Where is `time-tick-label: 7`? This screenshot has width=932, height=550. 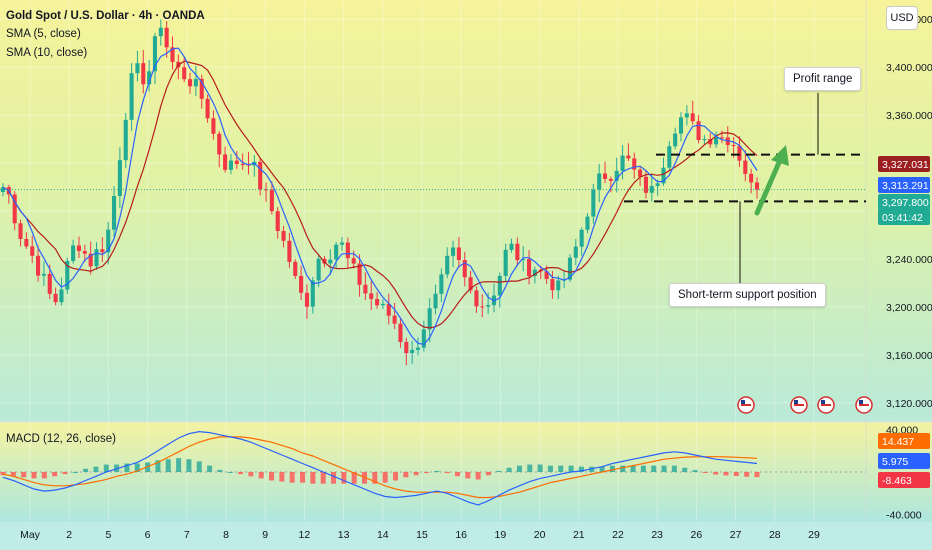
time-tick-label: 7 is located at coordinates (187, 535).